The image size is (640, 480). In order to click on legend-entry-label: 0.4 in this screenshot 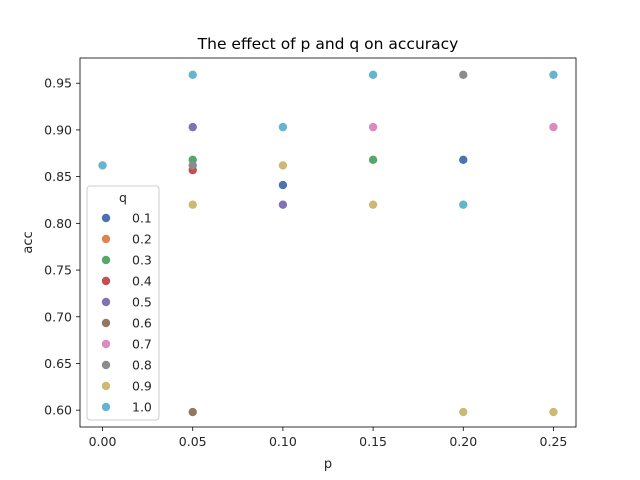, I will do `click(142, 281)`.